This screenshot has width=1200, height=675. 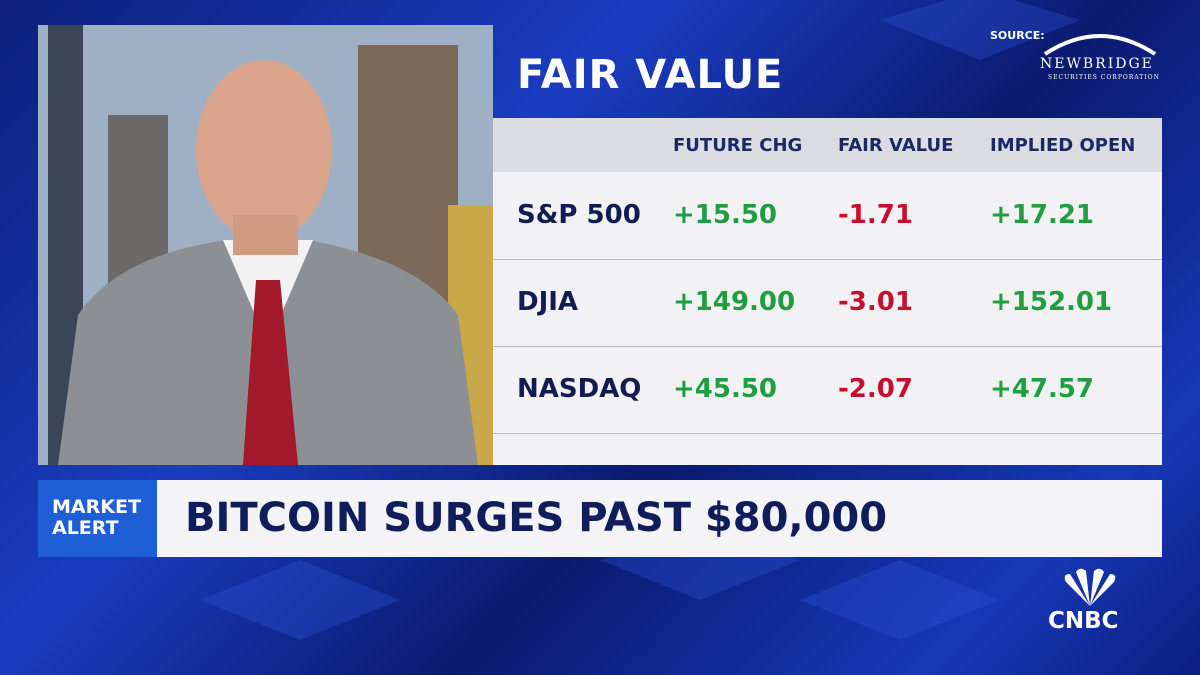 I want to click on alert-label-line: MARKET, so click(x=96, y=507).